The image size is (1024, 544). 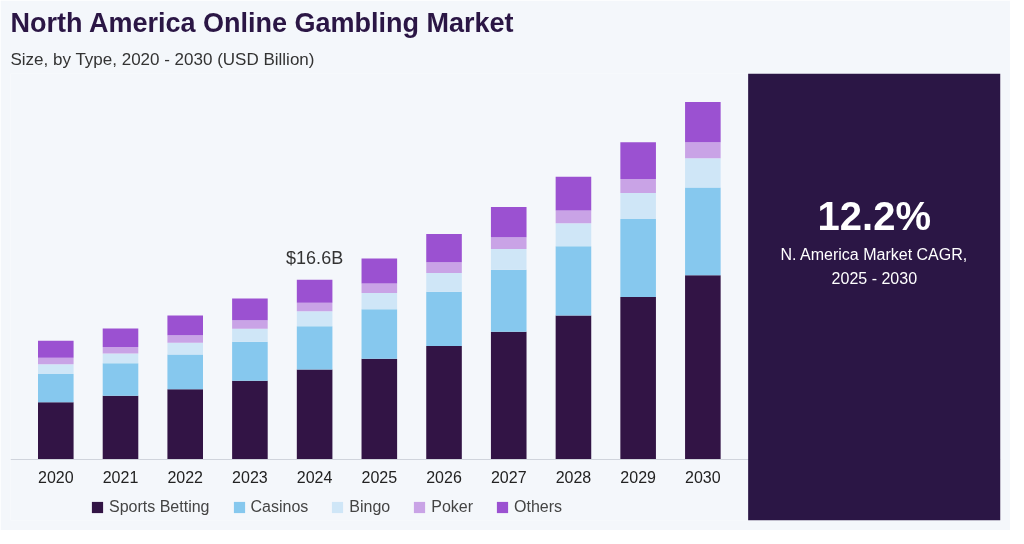 I want to click on chart-title: North America Online Gambling Market, so click(x=262, y=22).